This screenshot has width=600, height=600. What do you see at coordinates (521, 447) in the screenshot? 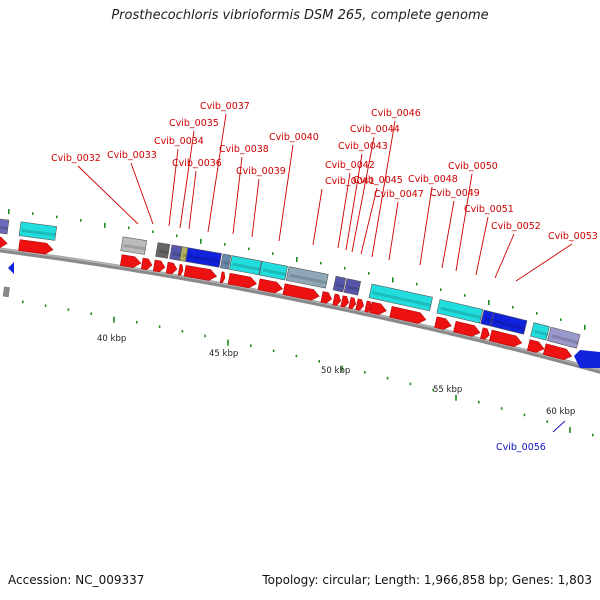
I see `gene-label: Cvib_0056` at bounding box center [521, 447].